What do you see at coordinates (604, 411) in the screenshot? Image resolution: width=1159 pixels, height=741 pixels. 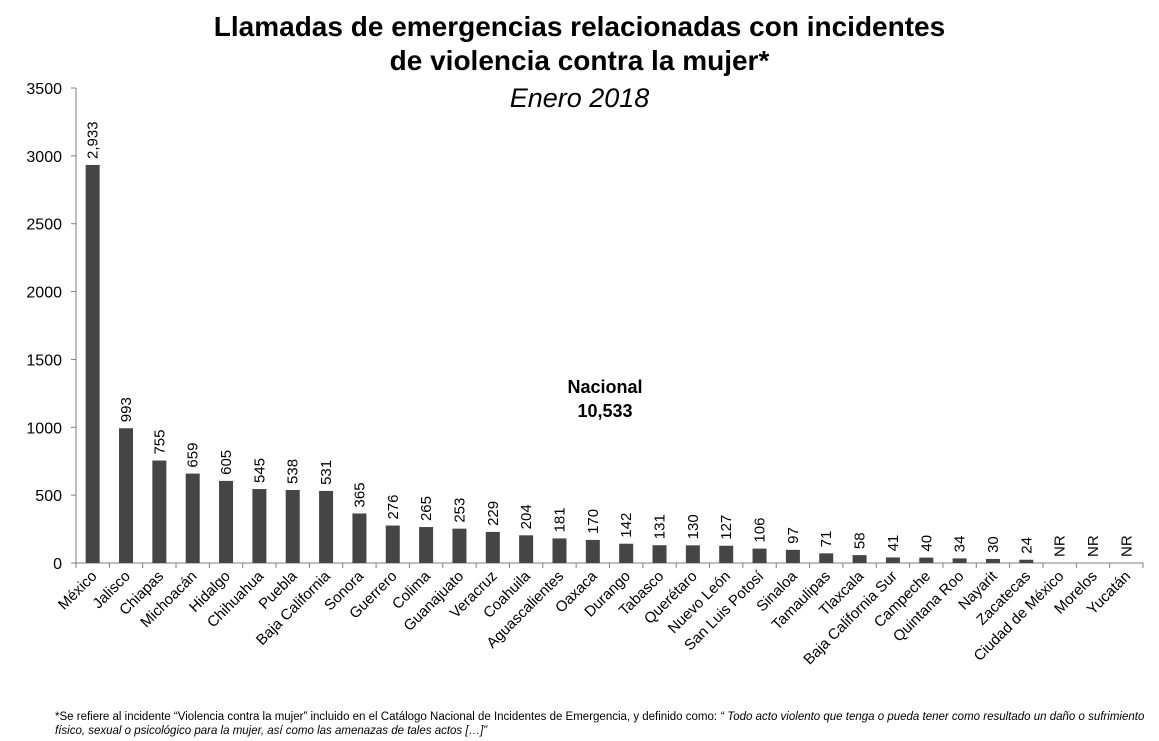 I see `annotation-value: 10,533` at bounding box center [604, 411].